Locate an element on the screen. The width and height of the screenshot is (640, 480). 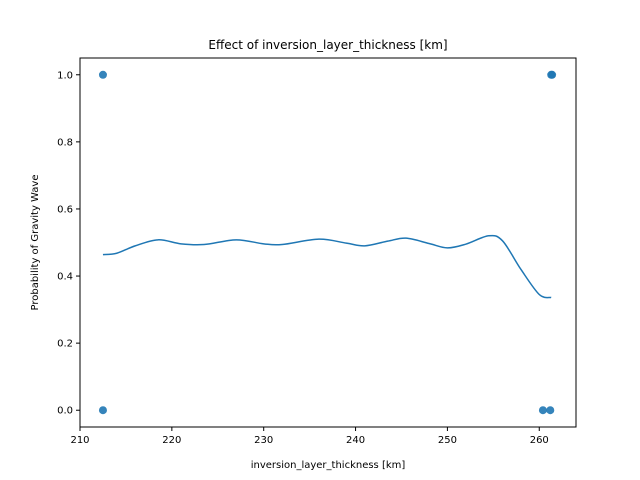
y-tick-label: 0.2 is located at coordinates (65, 344).